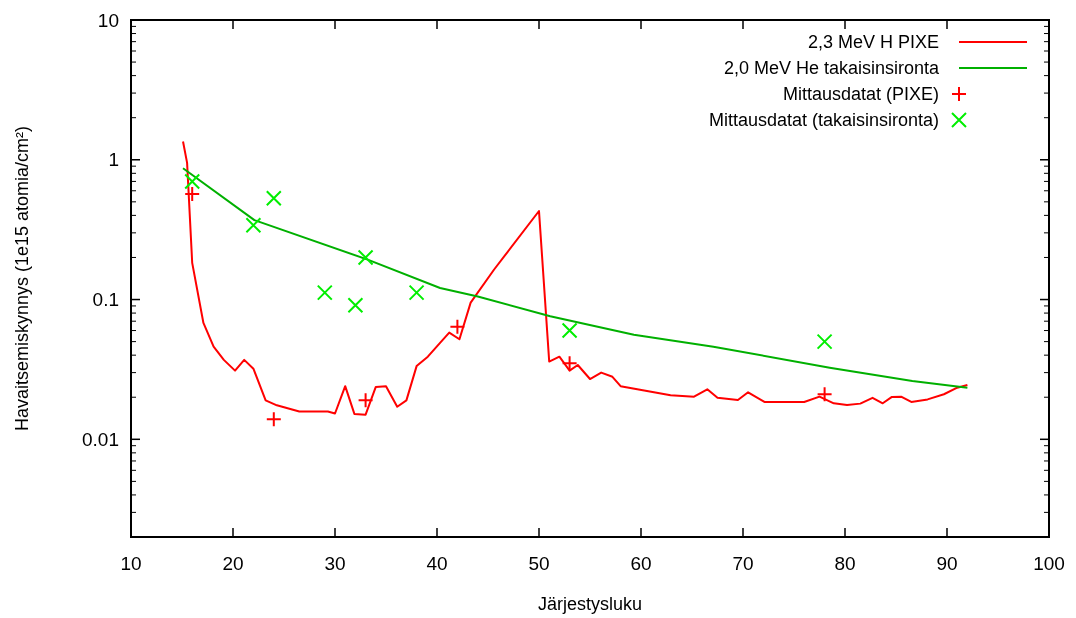 Image resolution: width=1076 pixels, height=618 pixels. Describe the element at coordinates (100, 439) in the screenshot. I see `y-tick-label: 0.01` at that location.